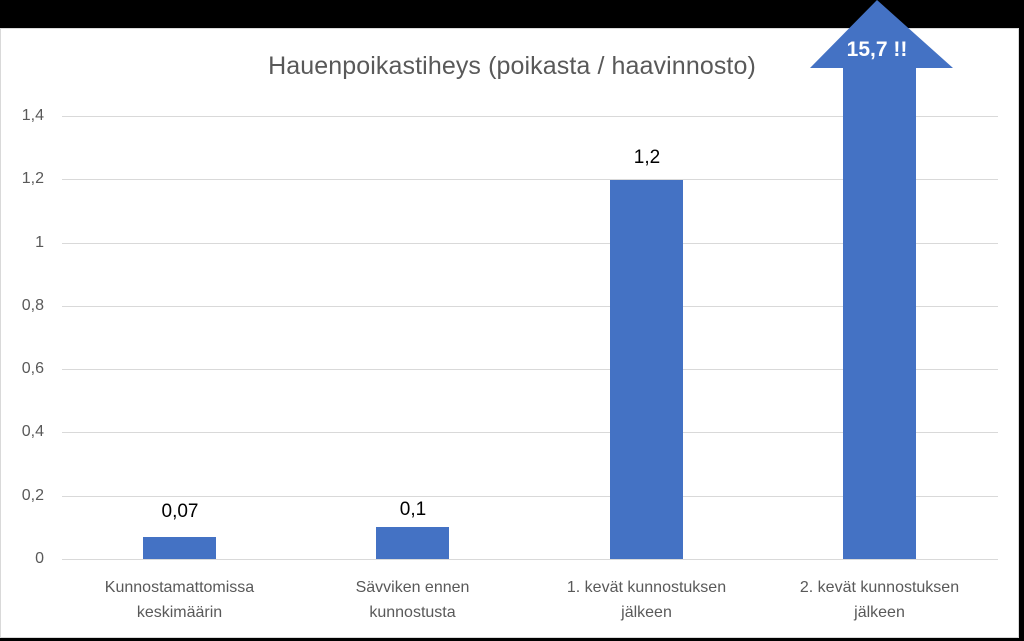 The height and width of the screenshot is (641, 1024). What do you see at coordinates (879, 600) in the screenshot?
I see `category-label: 2. kevät kunnostuksen jälkeen` at bounding box center [879, 600].